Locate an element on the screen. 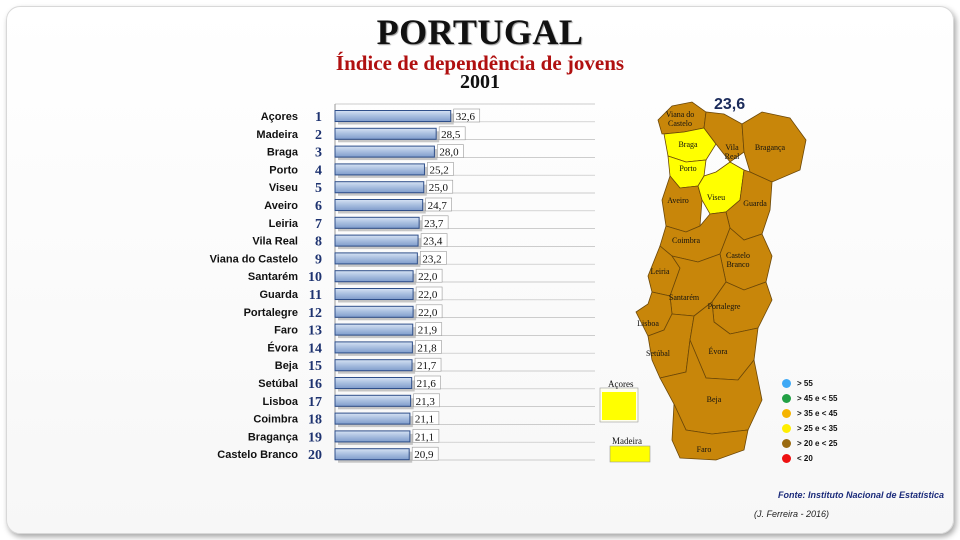 The width and height of the screenshot is (960, 540). rank-label: 18 is located at coordinates (315, 420).